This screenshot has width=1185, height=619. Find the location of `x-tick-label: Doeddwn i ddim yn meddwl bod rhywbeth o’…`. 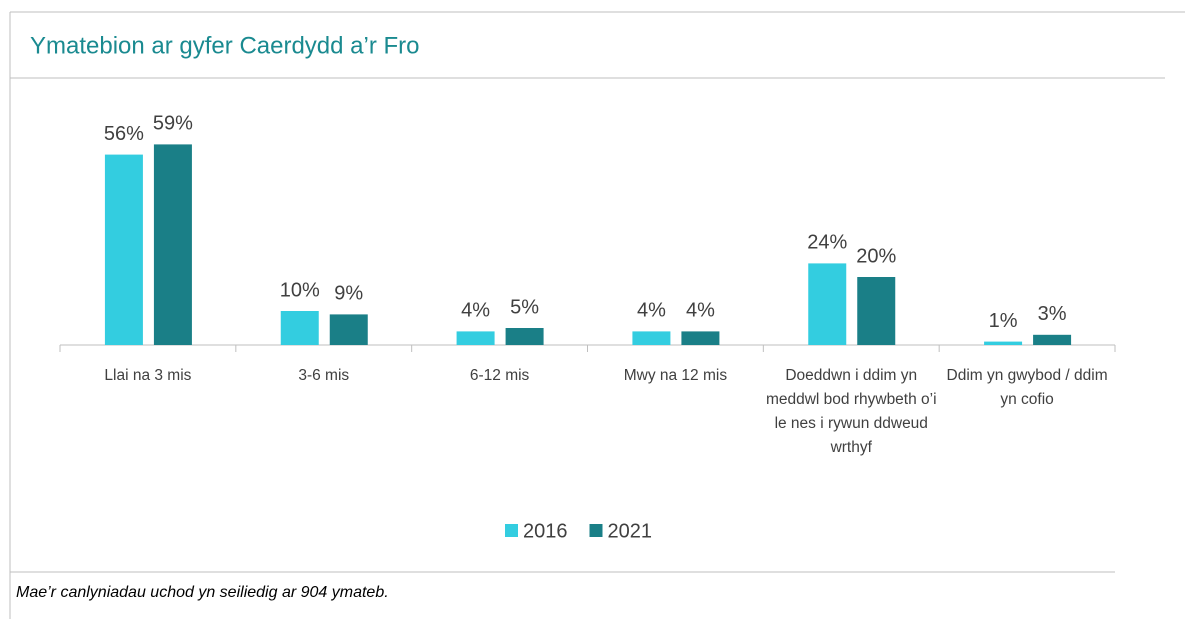

x-tick-label: Doeddwn i ddim yn meddwl bod rhywbeth o’… is located at coordinates (851, 411).